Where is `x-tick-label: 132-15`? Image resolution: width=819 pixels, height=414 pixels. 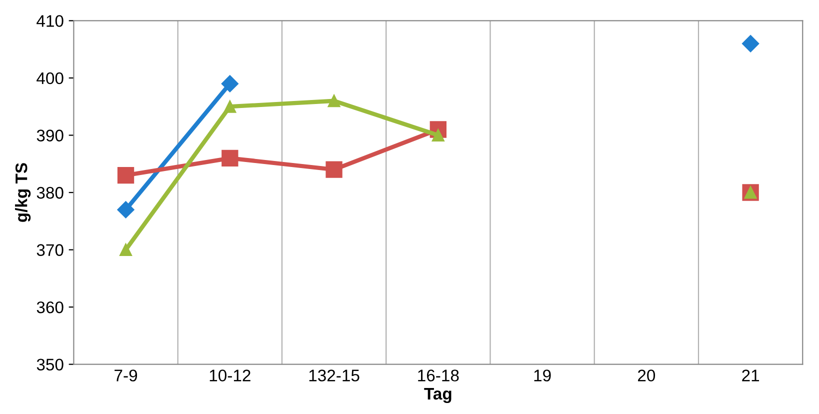 x-tick-label: 132-15 is located at coordinates (334, 376).